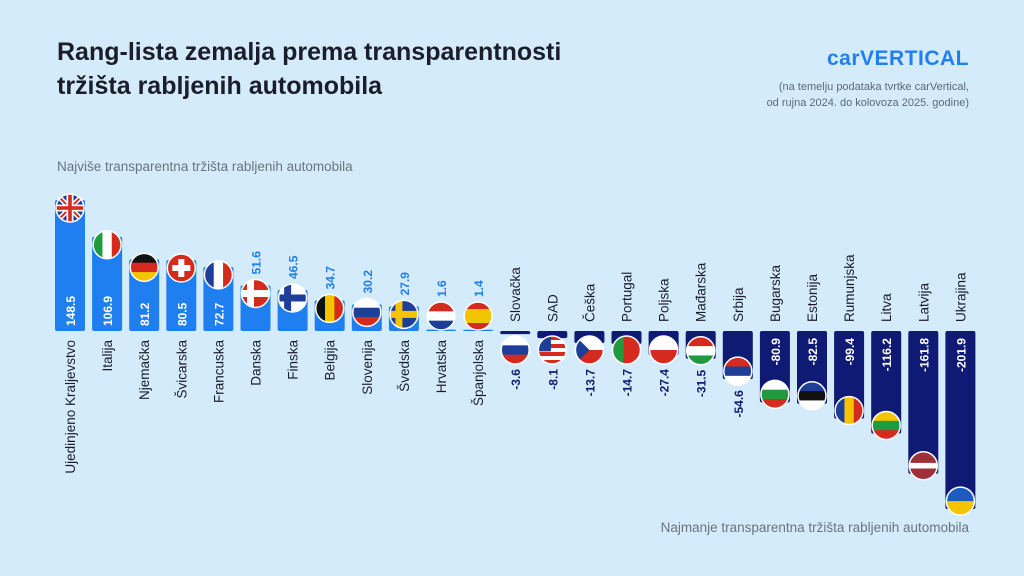  I want to click on value-label: -13.7, so click(590, 383).